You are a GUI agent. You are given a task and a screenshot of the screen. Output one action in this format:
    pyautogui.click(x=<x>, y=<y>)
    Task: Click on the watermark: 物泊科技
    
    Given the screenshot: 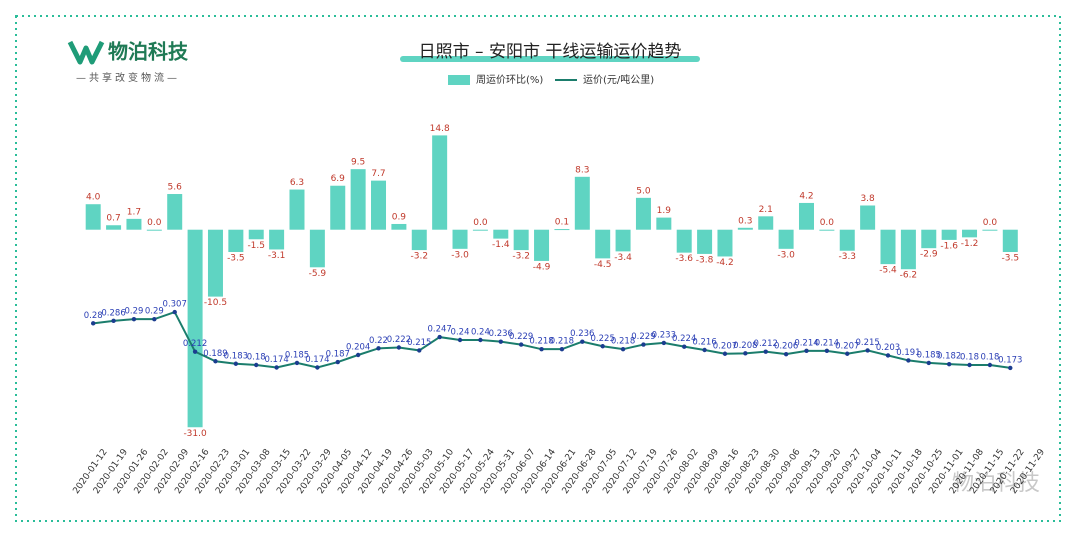 What is the action you would take?
    pyautogui.click(x=996, y=483)
    